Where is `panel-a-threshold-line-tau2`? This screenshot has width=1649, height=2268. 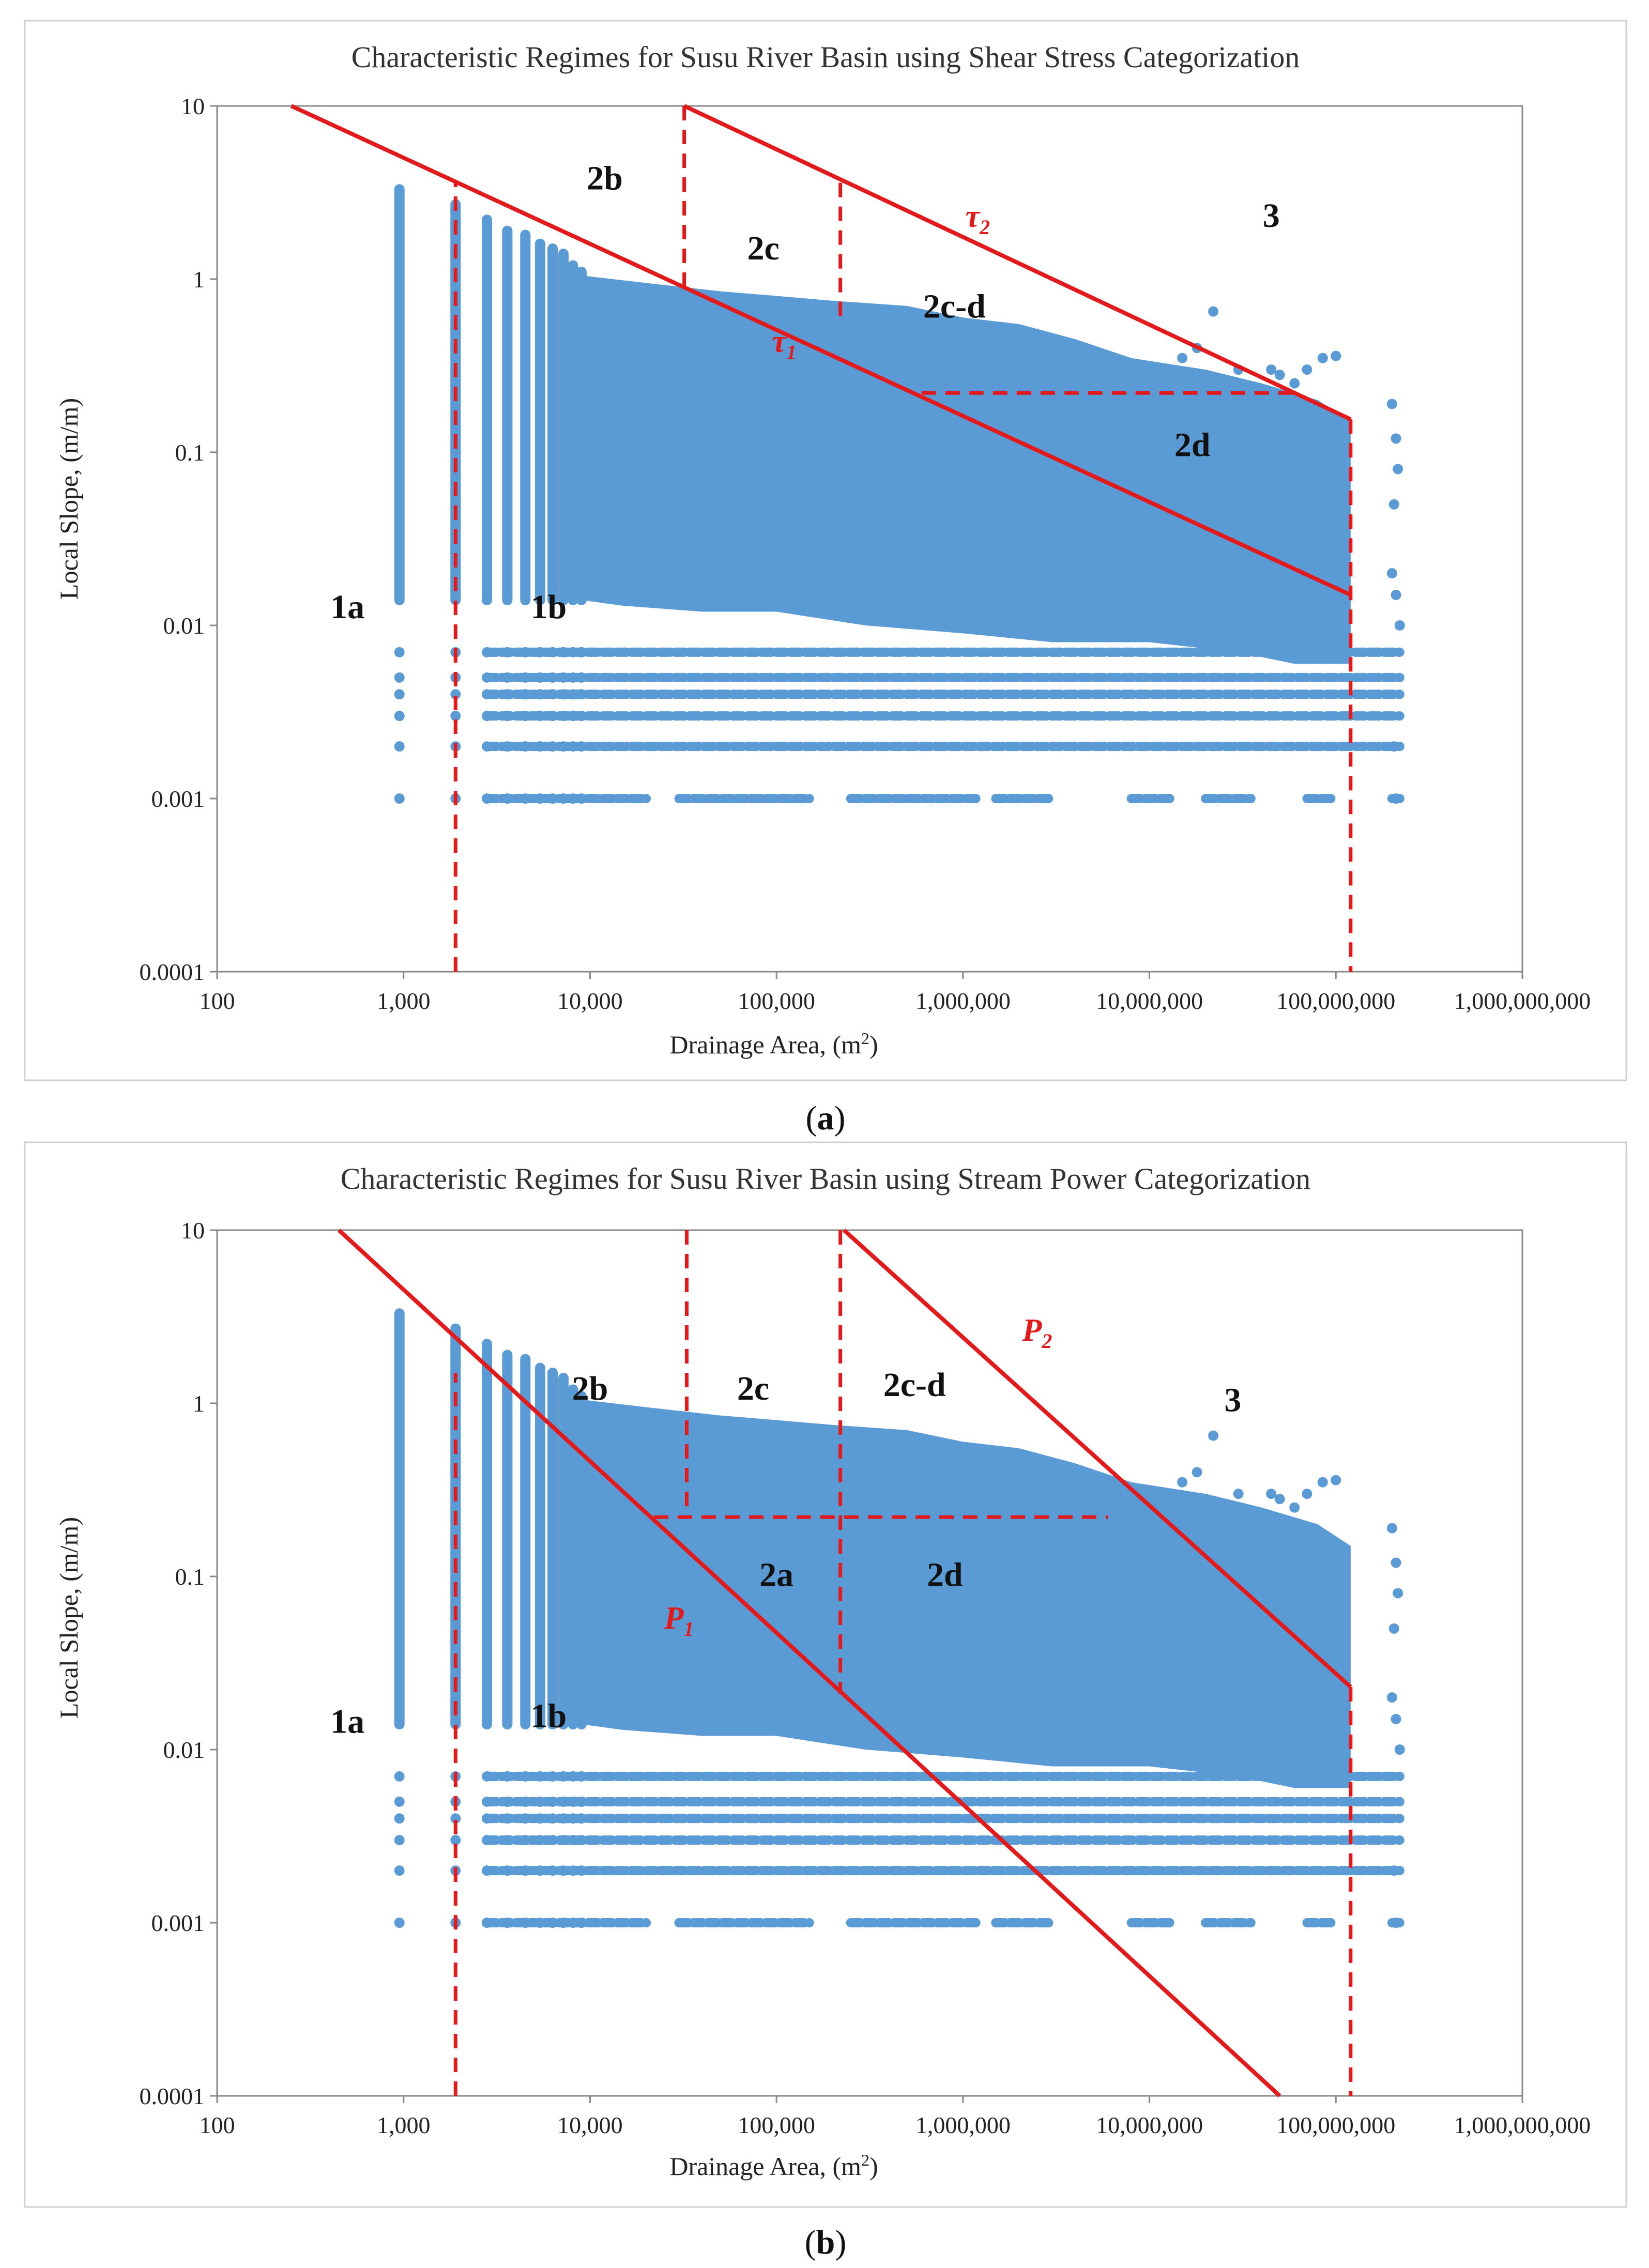 panel-a-threshold-line-tau2 is located at coordinates (1018, 263).